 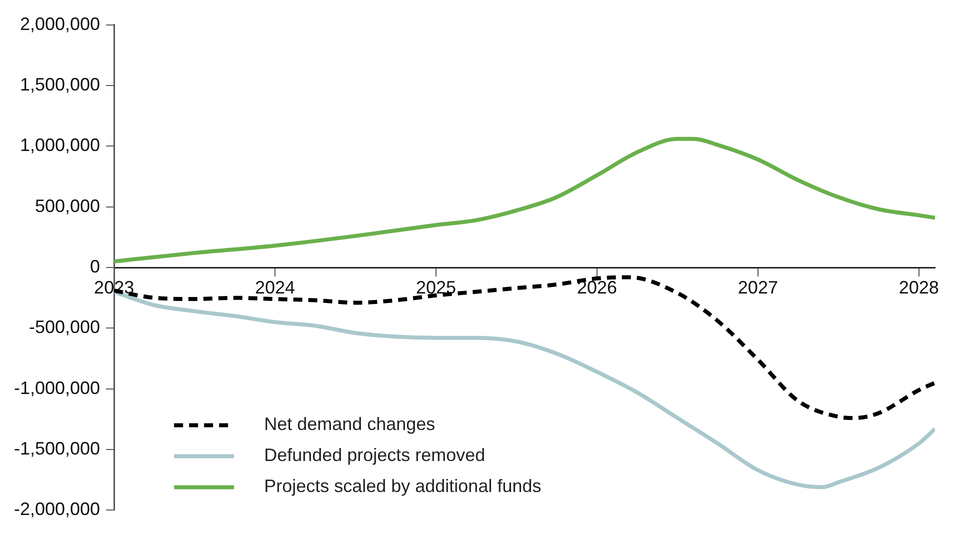 What do you see at coordinates (375, 455) in the screenshot?
I see `legend-label: Defunded projects removed` at bounding box center [375, 455].